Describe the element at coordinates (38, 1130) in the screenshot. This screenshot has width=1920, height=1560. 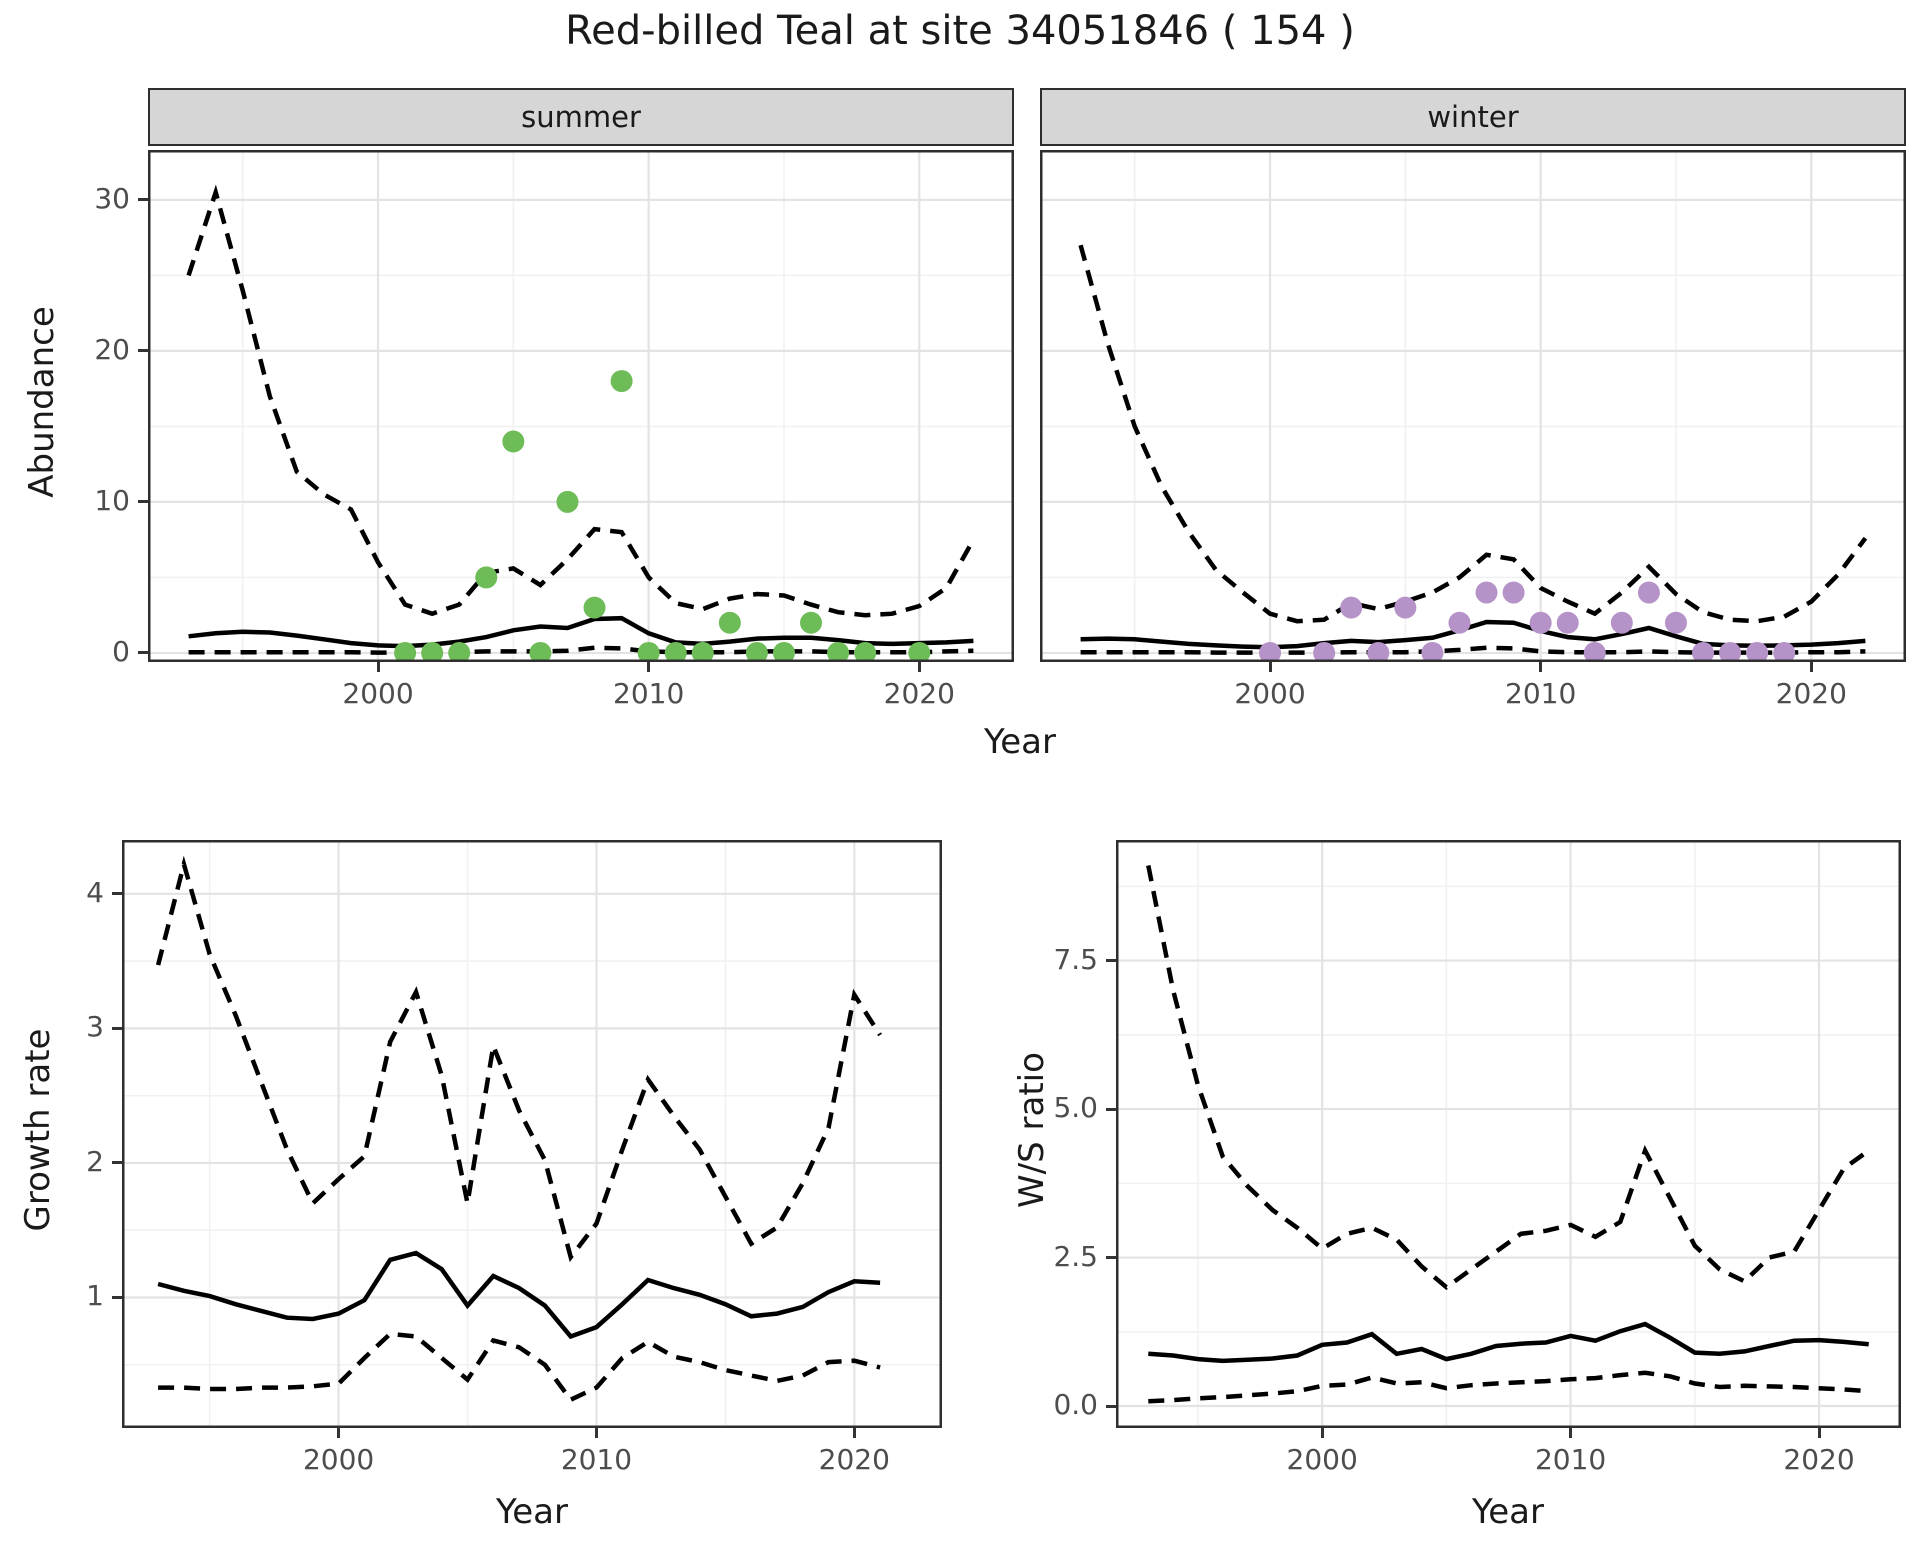
I see `y-axis-title-growth-rate: Growth rate` at that location.